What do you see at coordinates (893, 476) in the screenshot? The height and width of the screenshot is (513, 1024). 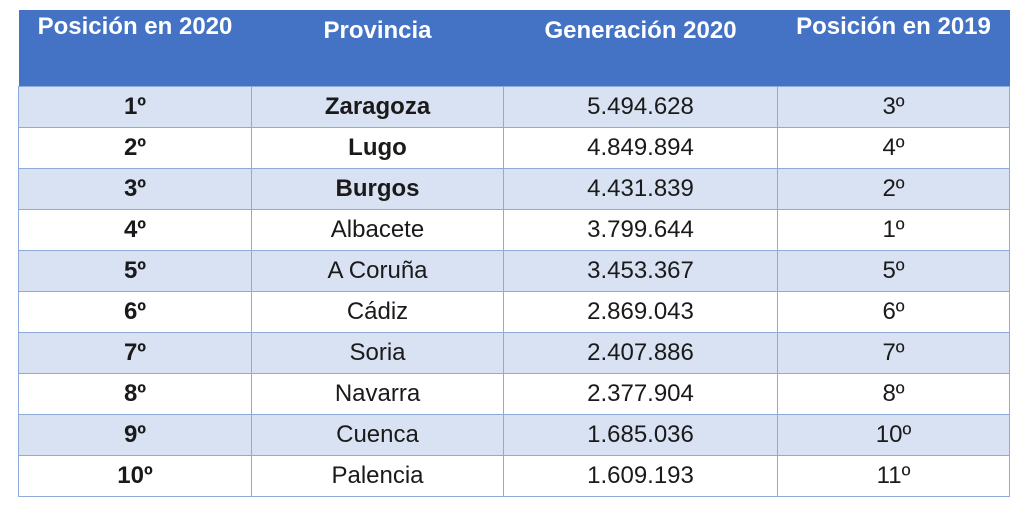 I see `cell-rank-2019: 11º` at bounding box center [893, 476].